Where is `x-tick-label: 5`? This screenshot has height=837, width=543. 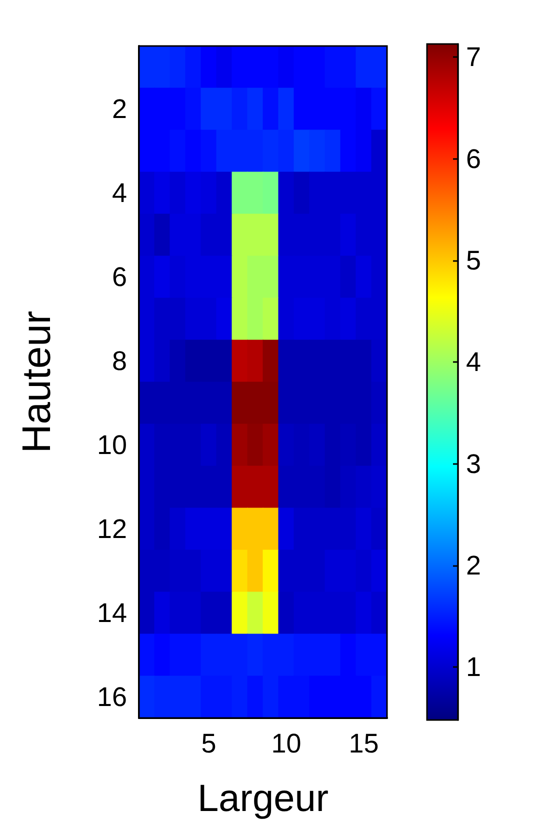
x-tick-label: 5 is located at coordinates (208, 743).